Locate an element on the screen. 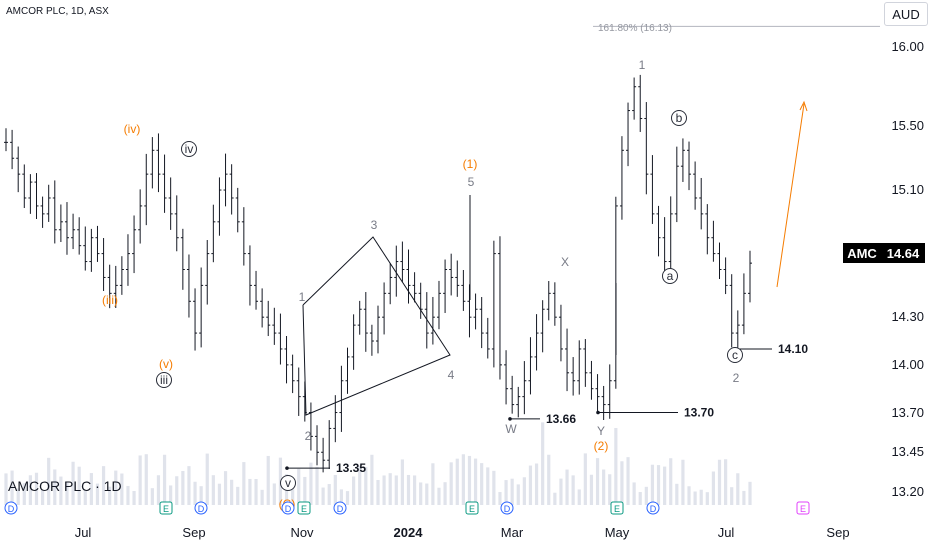 The image size is (932, 550). wave-label: 2 is located at coordinates (736, 378).